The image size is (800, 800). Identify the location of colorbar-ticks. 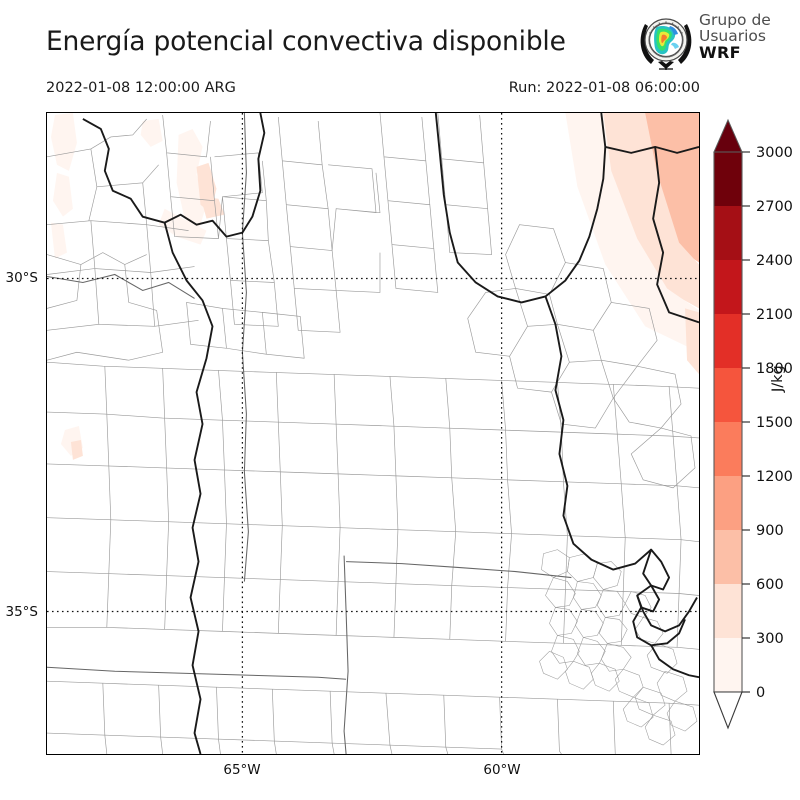
(746, 422).